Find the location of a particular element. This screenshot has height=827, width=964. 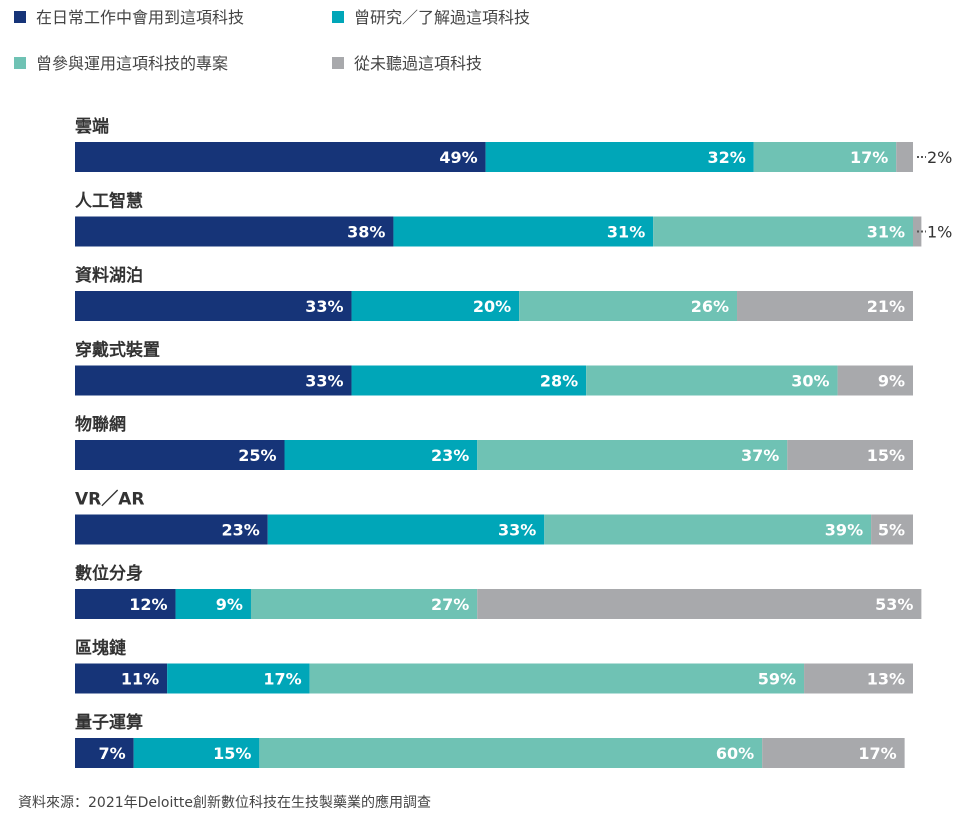

data-label: 39% is located at coordinates (844, 530).